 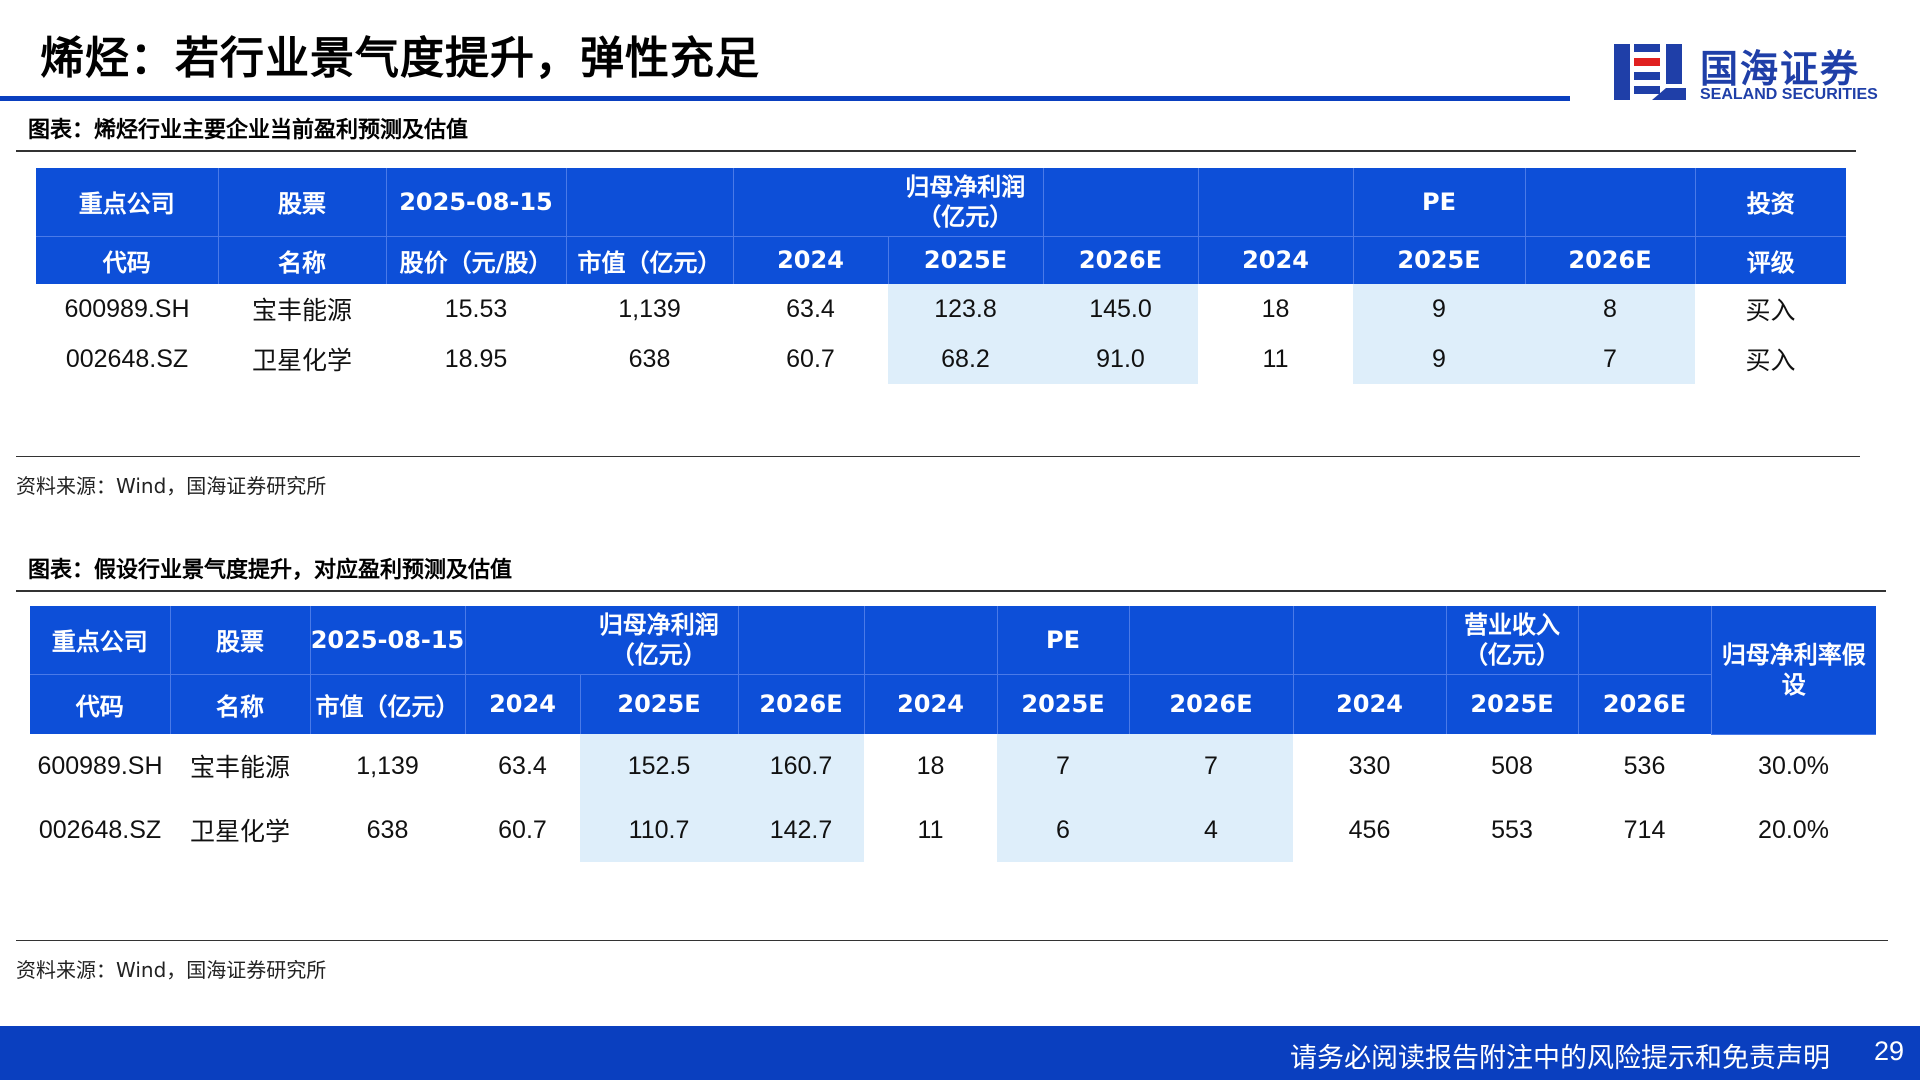 I want to click on t1-h1-c10: 投资, so click(x=1770, y=202).